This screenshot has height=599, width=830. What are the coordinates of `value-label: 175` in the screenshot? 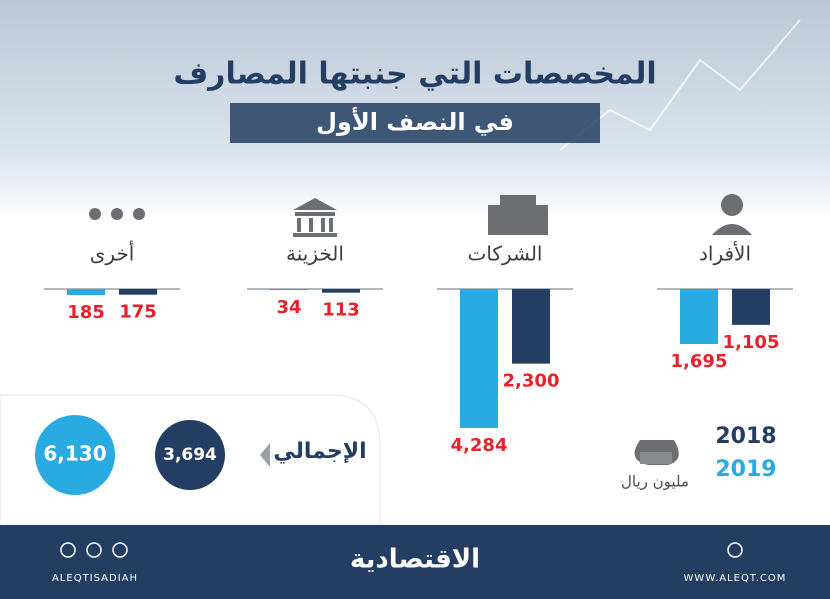 It's located at (138, 312).